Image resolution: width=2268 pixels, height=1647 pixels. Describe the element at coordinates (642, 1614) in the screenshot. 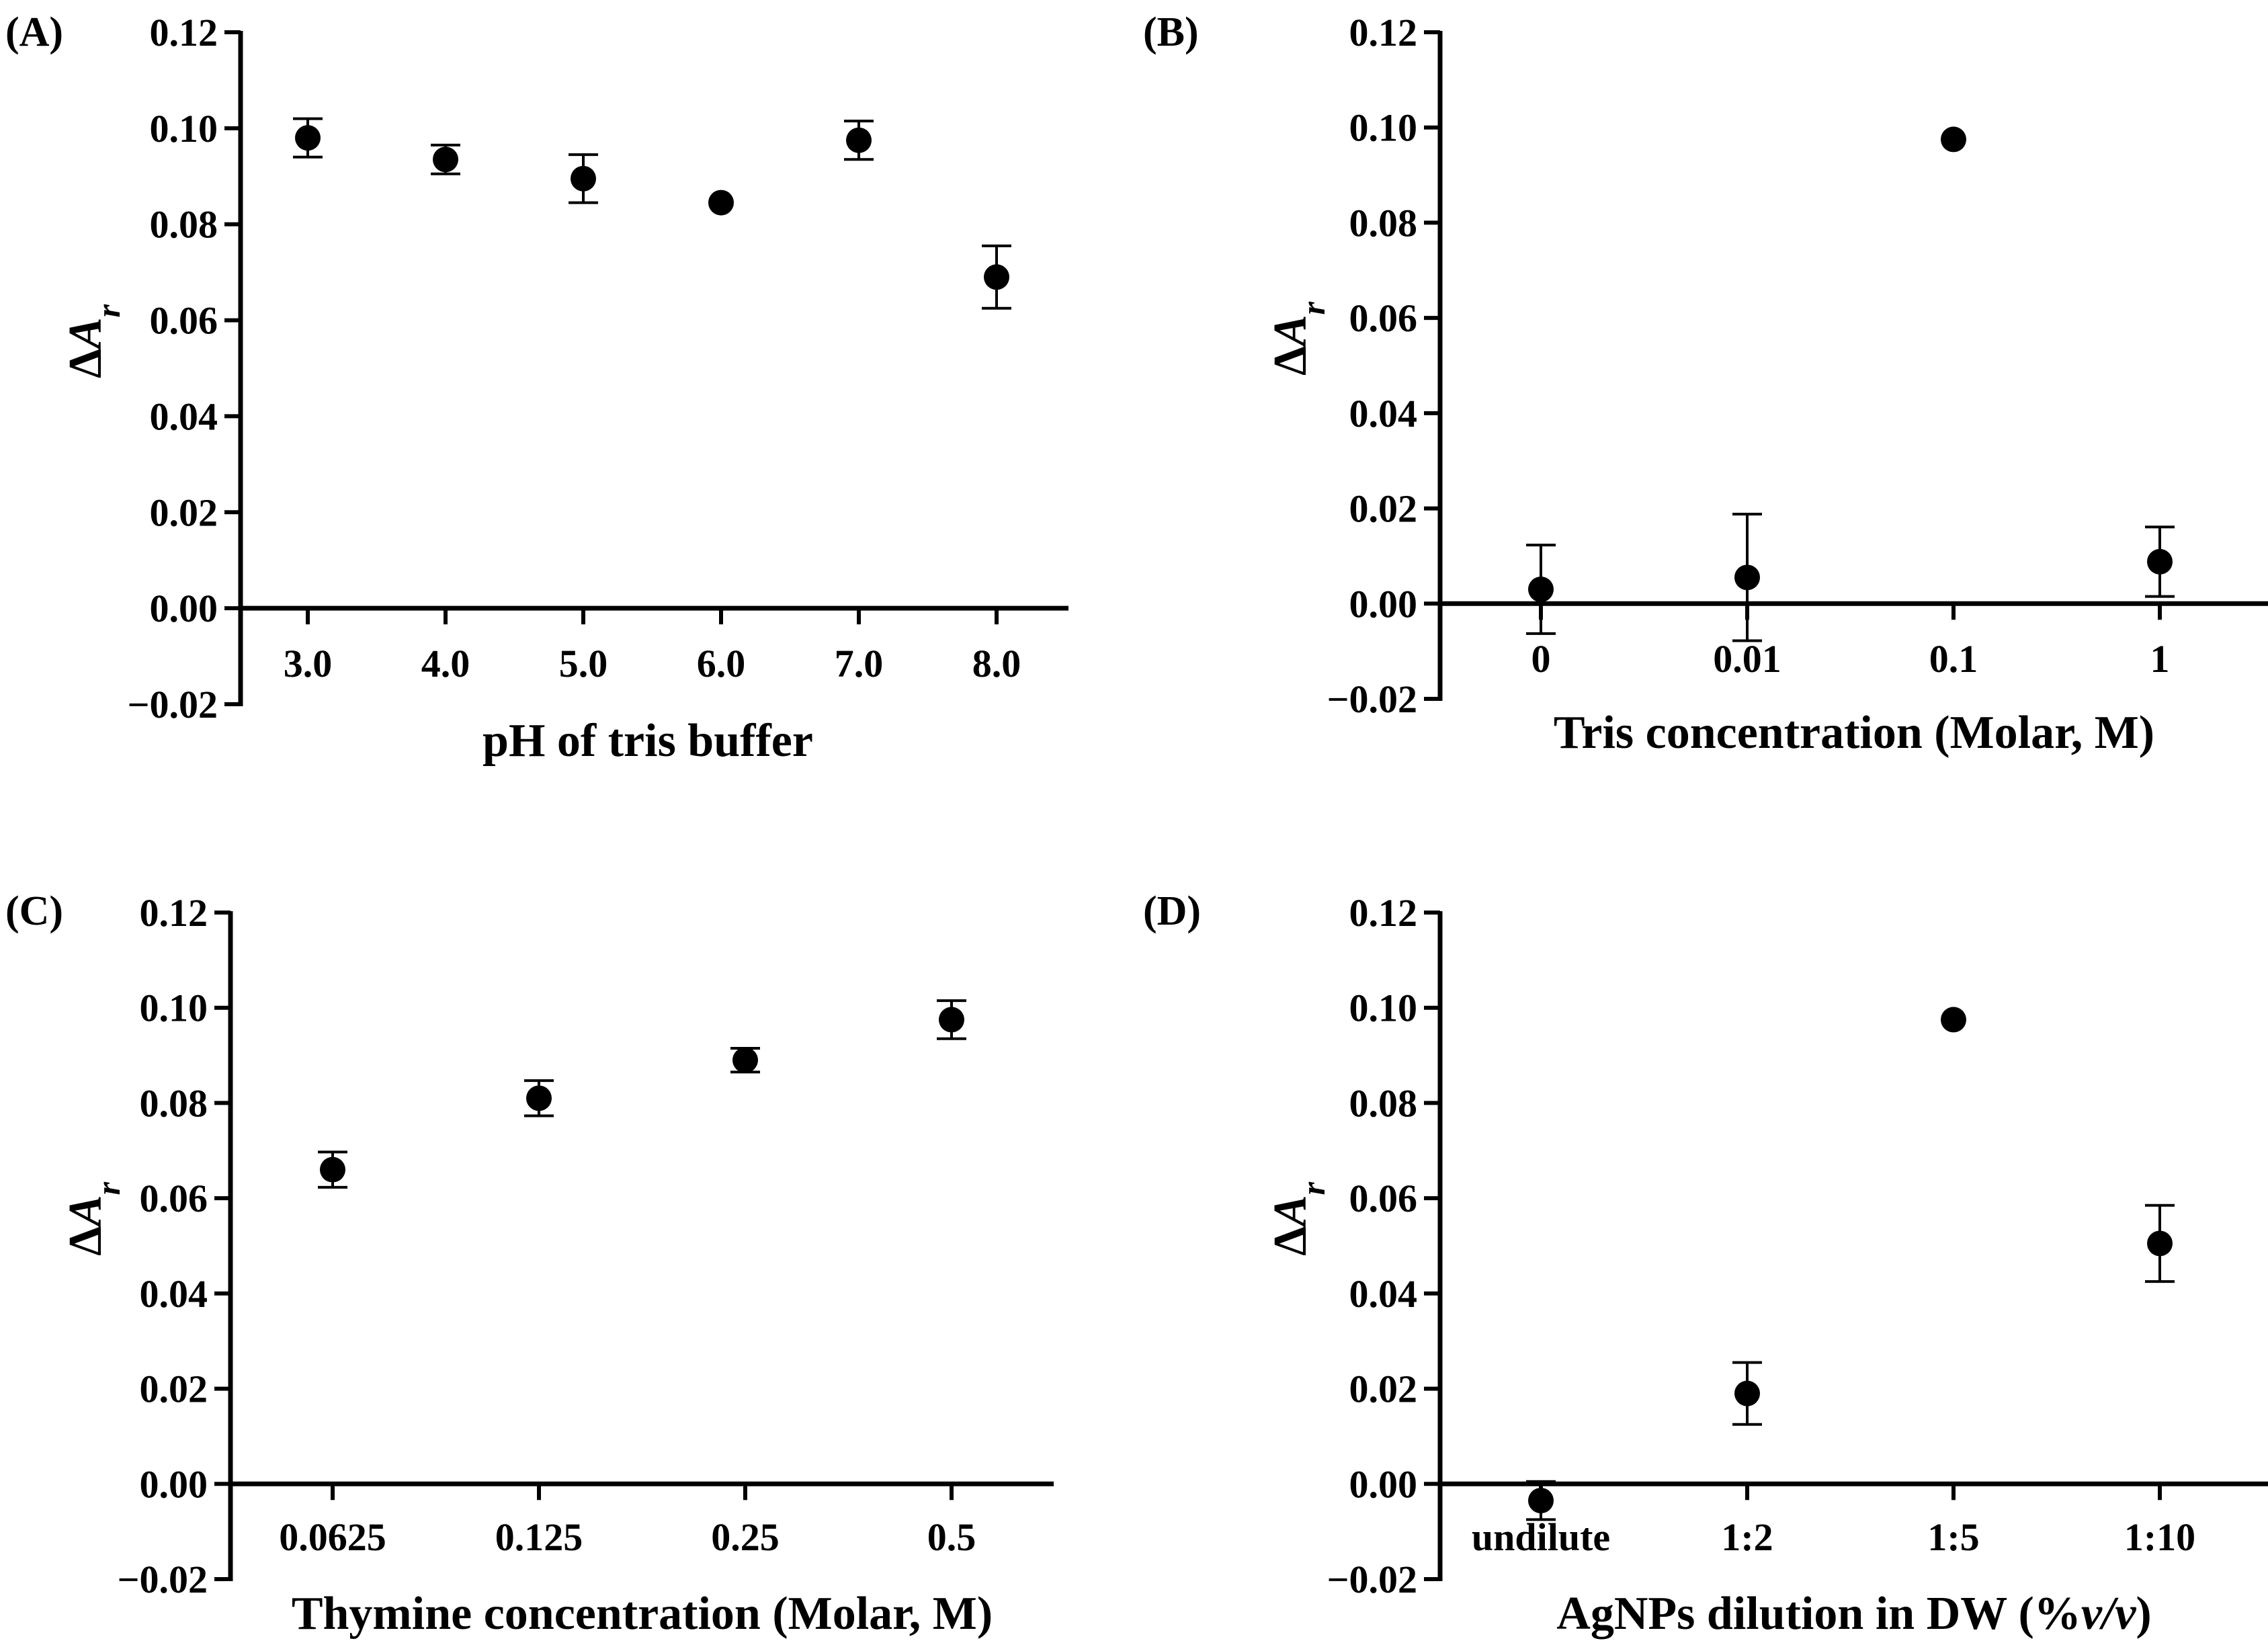

I see `x-axis-title: Thymine concentration (Molar, M)` at that location.